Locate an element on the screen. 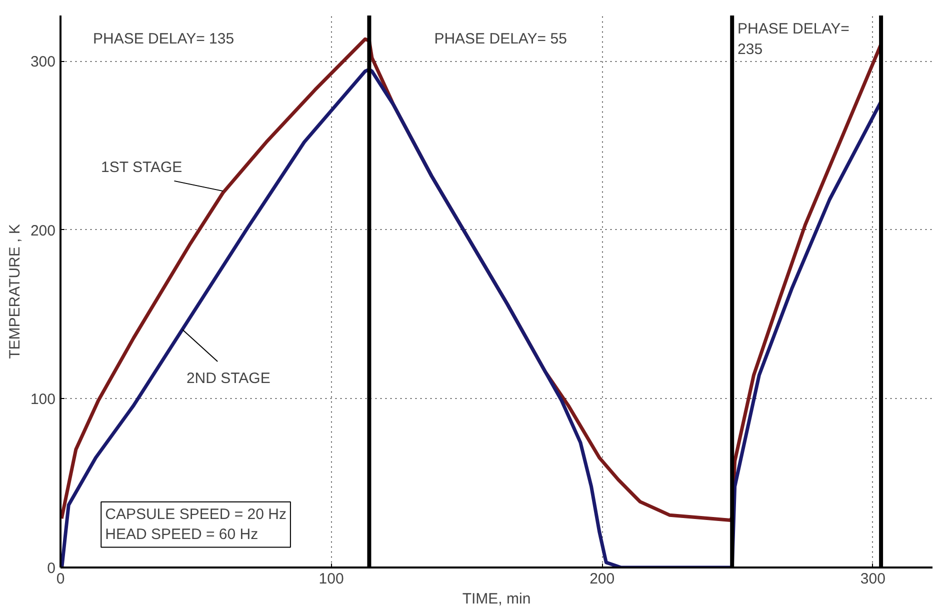  y-tick-label: 300 is located at coordinates (43, 62).